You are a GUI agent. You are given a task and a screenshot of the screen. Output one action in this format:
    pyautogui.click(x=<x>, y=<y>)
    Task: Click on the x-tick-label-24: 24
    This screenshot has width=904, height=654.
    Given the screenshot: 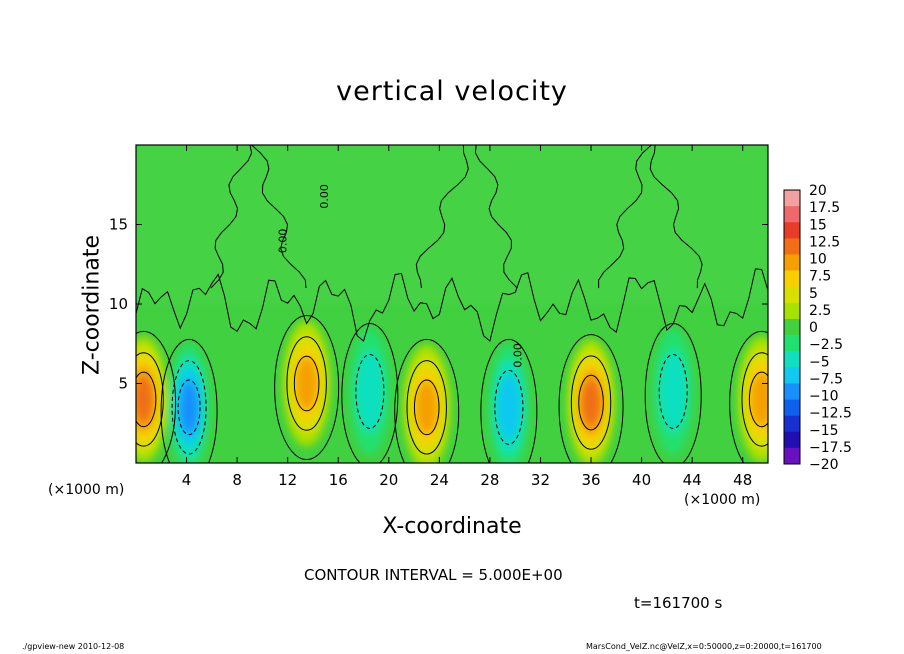 What is the action you would take?
    pyautogui.click(x=439, y=480)
    